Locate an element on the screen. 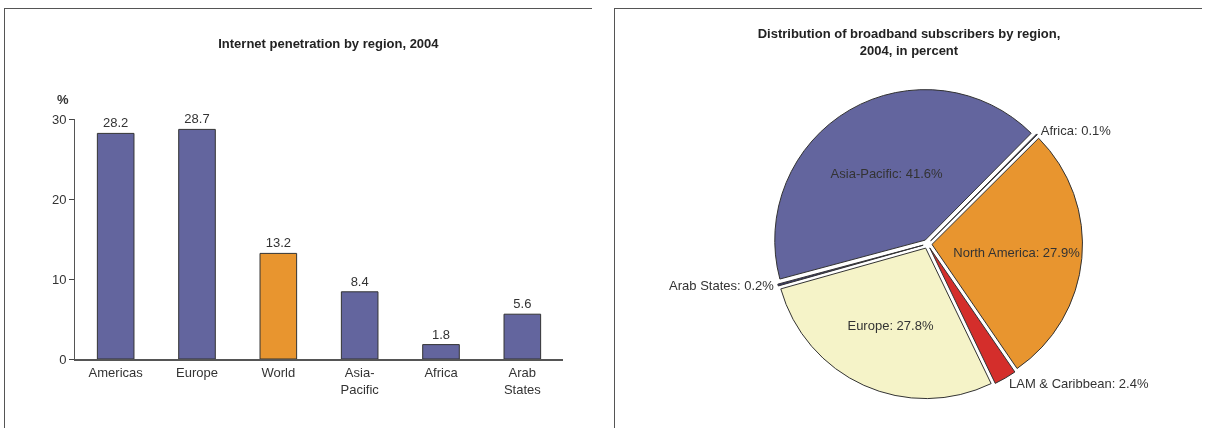 The image size is (1212, 441). x-tick-label: Africa is located at coordinates (441, 372).